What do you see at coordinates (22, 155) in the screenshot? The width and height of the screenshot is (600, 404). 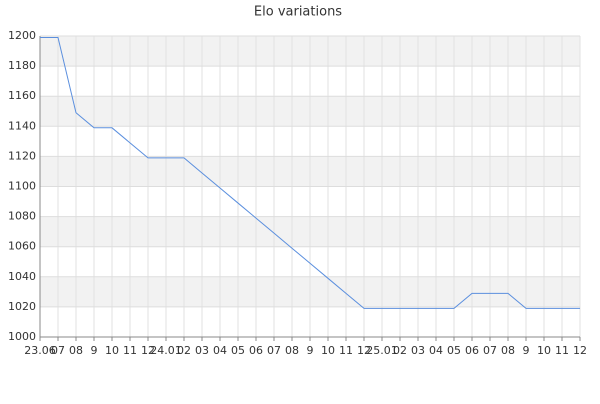 I see `y-tick-label: 1120` at bounding box center [22, 155].